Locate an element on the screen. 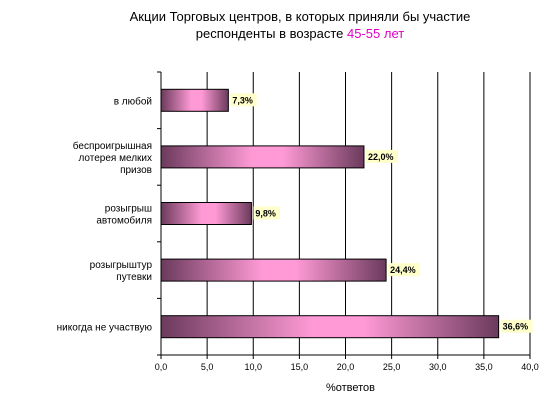 This screenshot has width=558, height=406. x-tick-label: 40,0 is located at coordinates (530, 367).